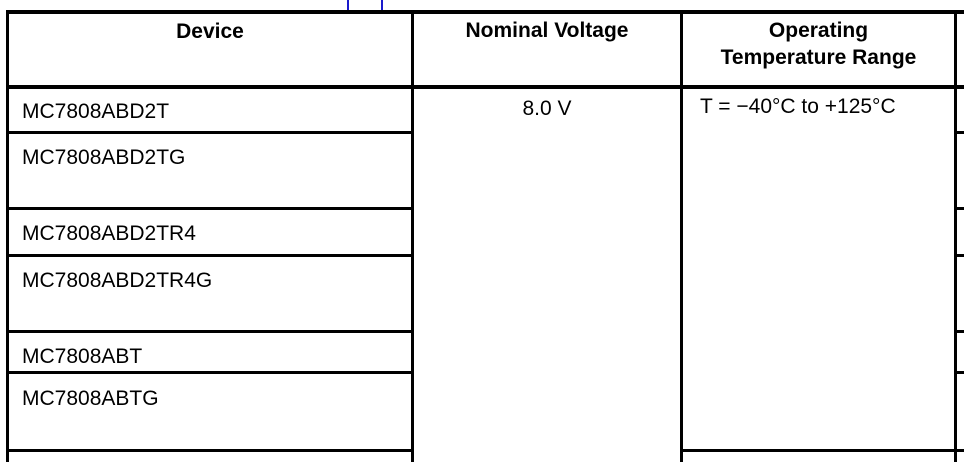  Describe the element at coordinates (798, 106) in the screenshot. I see `operating-temp-cell: T = −40°C to +125°C` at that location.